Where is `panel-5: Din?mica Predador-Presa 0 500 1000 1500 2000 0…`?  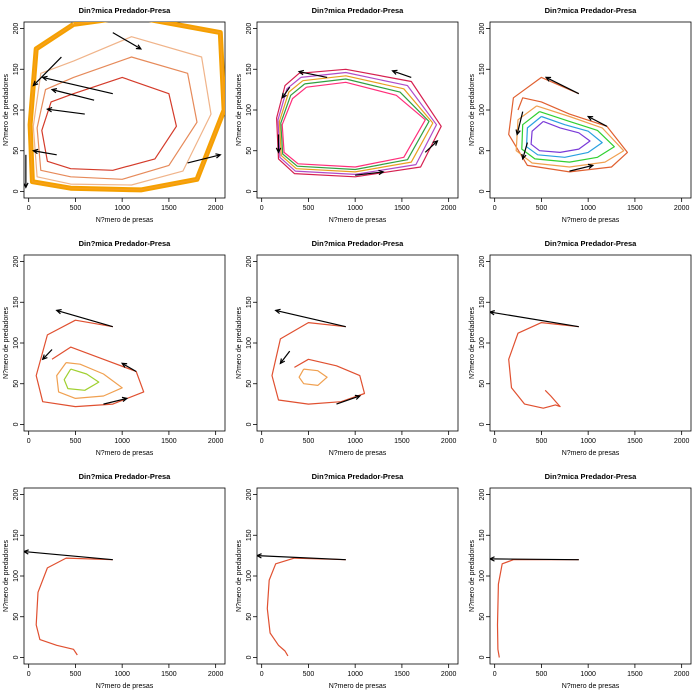
panel-5: Din?mica Predador-Presa 0 500 1000 1500 2000 0… is located at coordinates (347, 348).